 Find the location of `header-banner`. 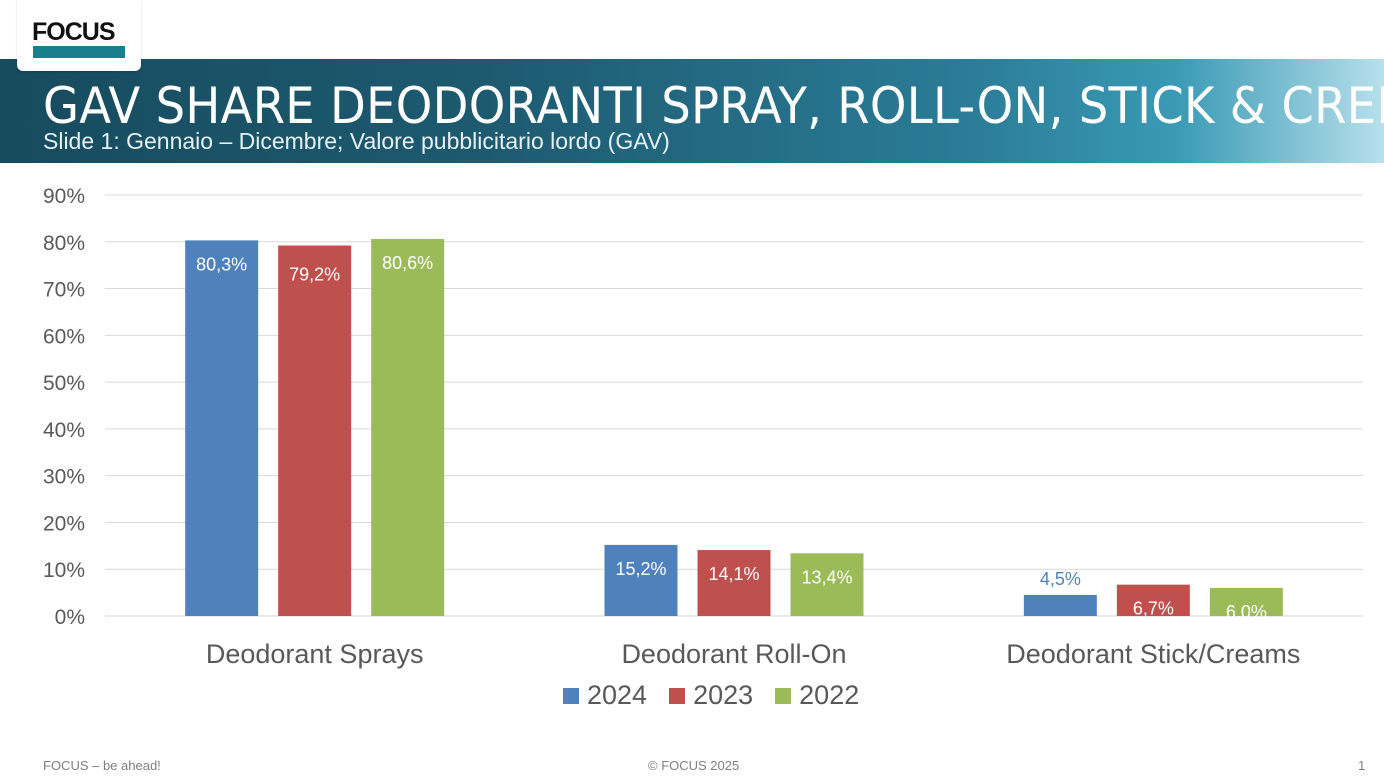

header-banner is located at coordinates (692, 111).